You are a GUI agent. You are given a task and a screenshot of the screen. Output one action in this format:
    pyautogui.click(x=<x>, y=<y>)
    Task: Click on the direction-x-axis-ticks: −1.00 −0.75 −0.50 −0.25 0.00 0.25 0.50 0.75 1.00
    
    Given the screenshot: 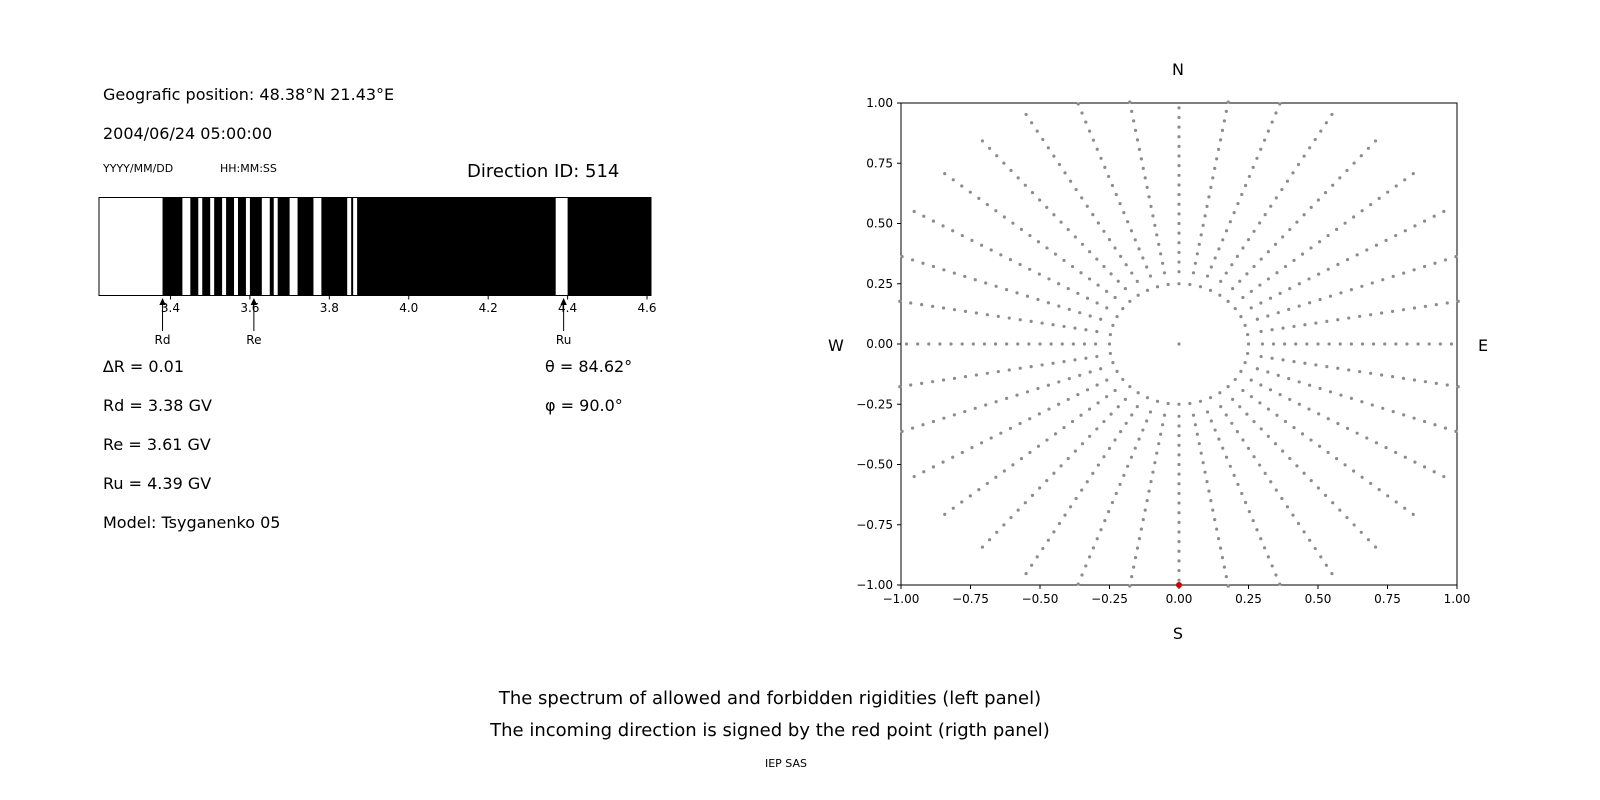 What is the action you would take?
    pyautogui.click(x=1177, y=595)
    